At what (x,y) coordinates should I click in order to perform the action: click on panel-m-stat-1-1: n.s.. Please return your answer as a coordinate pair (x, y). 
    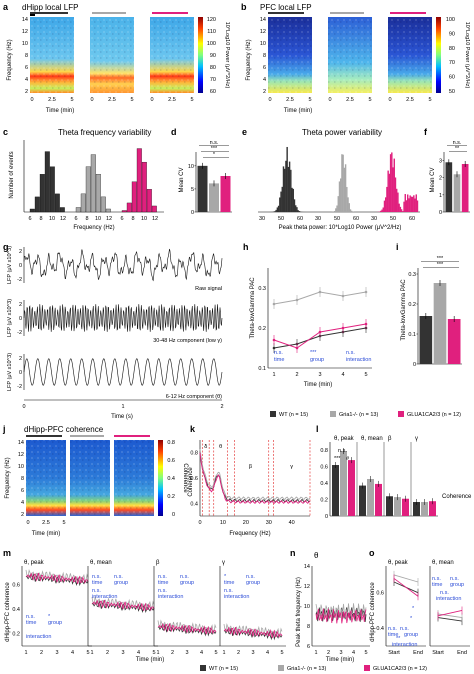
    Looking at the image, I should click on (118, 577).